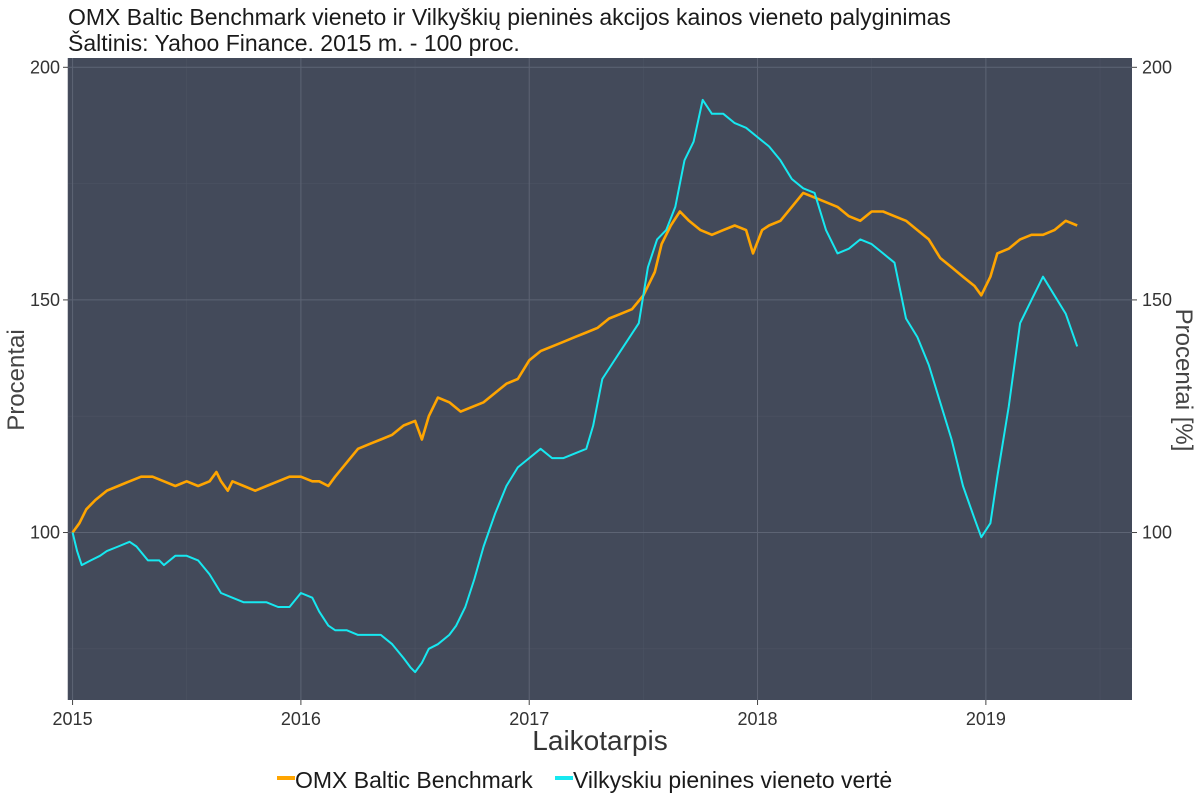  What do you see at coordinates (16, 379) in the screenshot?
I see `y-axis-label: Procentai` at bounding box center [16, 379].